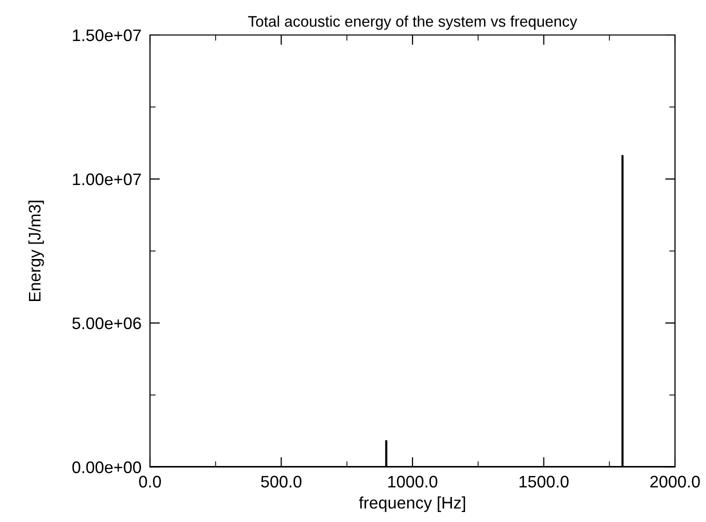 The width and height of the screenshot is (706, 522). What do you see at coordinates (281, 482) in the screenshot?
I see `x-tick-label: 500.0` at bounding box center [281, 482].